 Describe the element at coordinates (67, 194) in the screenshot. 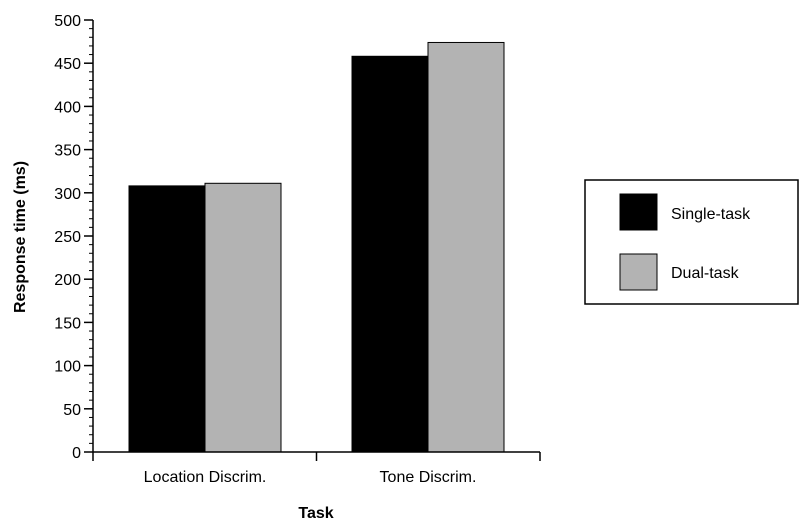

I see `y-tick-label: 300` at that location.